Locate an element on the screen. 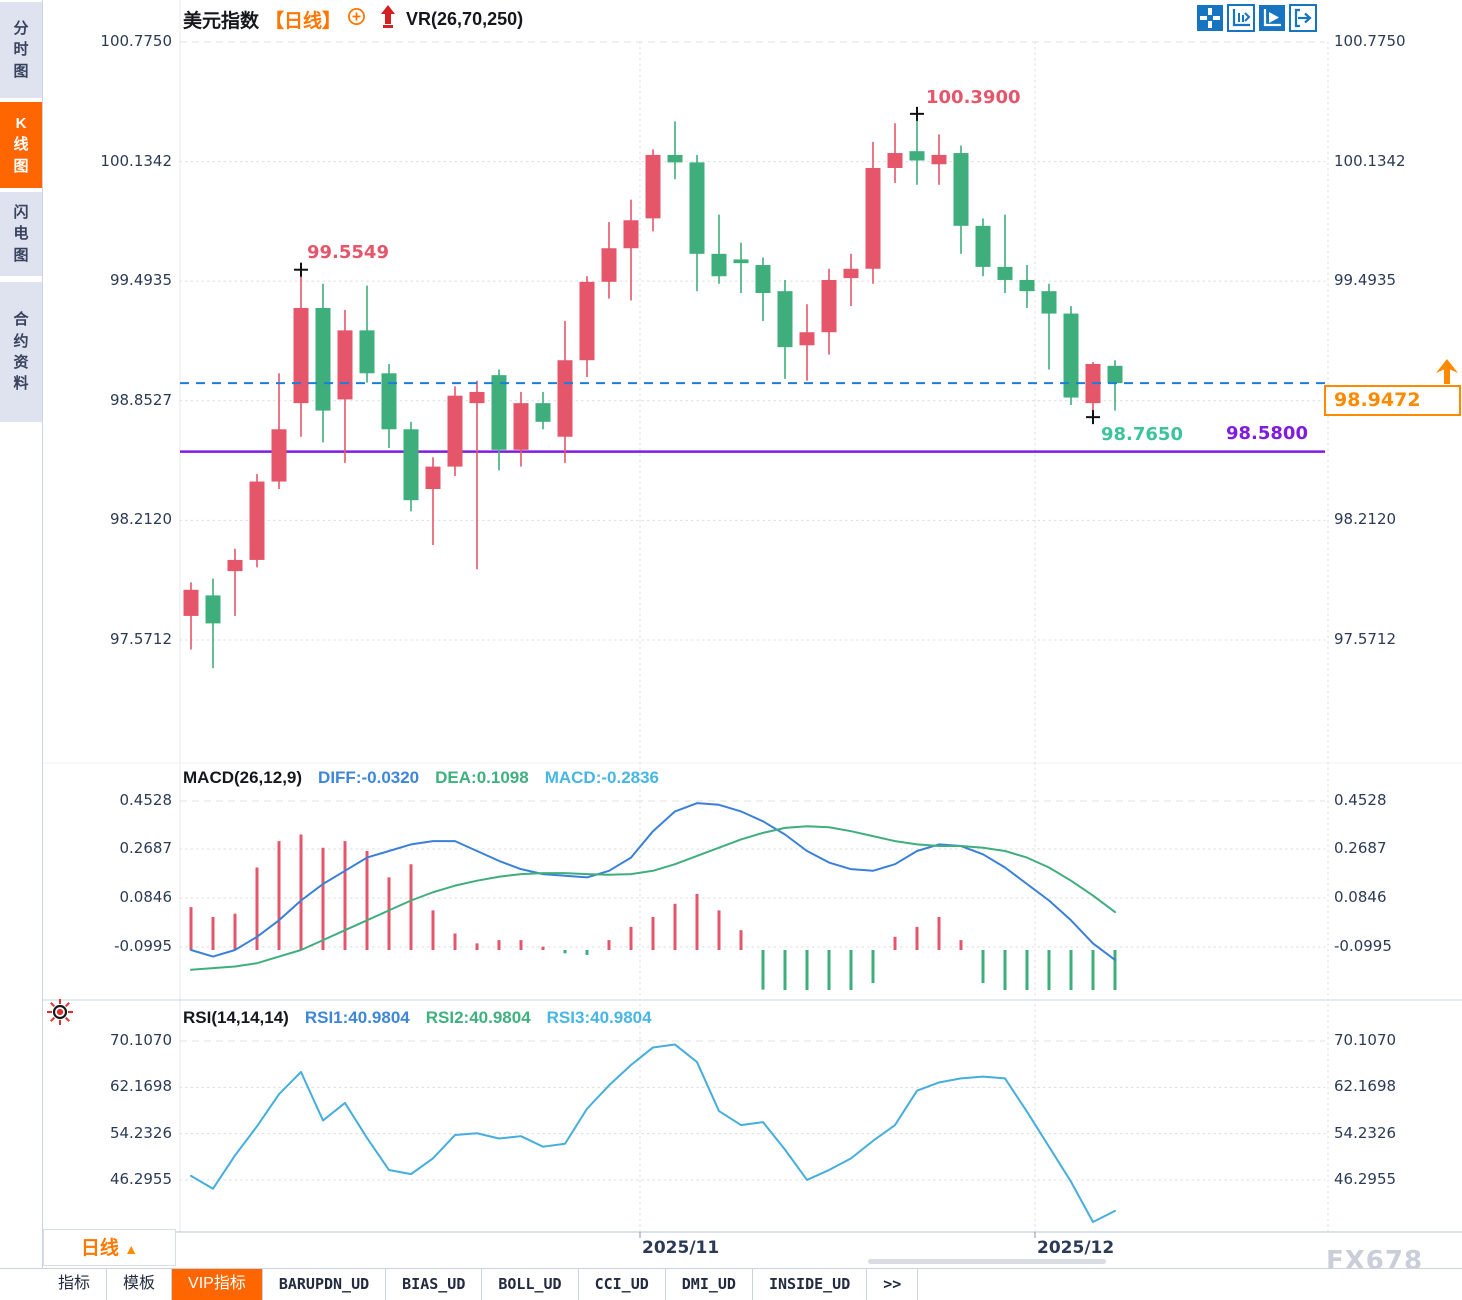 The height and width of the screenshot is (1300, 1462). bottom-tab-6: BOLL_UD is located at coordinates (530, 1284).